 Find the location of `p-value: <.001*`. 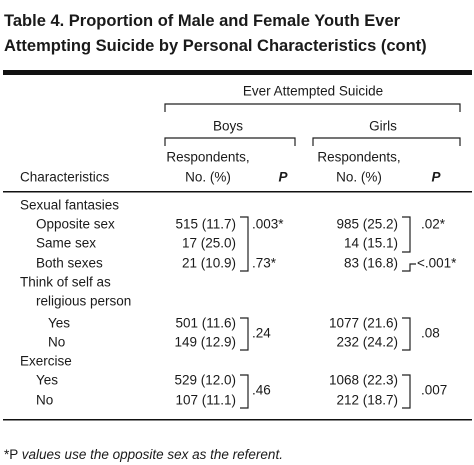

p-value: <.001* is located at coordinates (437, 263).